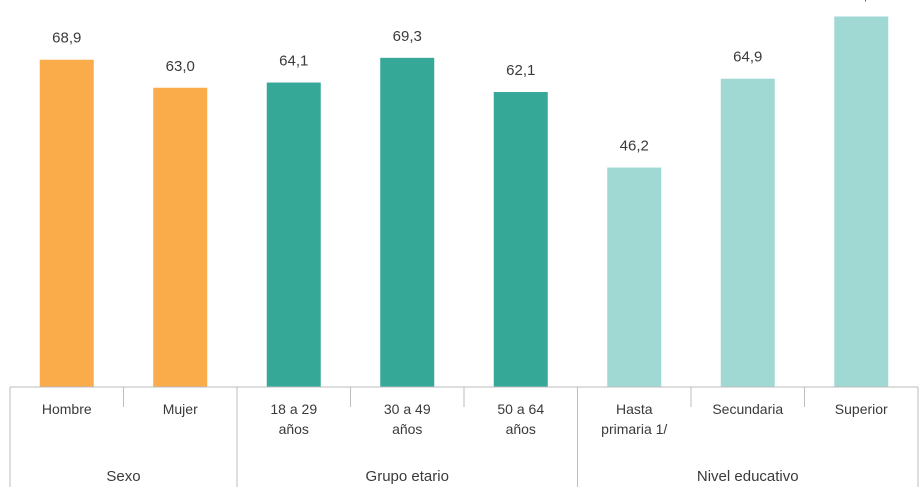 The height and width of the screenshot is (487, 923). I want to click on category-label: 50 a 64, so click(520, 409).